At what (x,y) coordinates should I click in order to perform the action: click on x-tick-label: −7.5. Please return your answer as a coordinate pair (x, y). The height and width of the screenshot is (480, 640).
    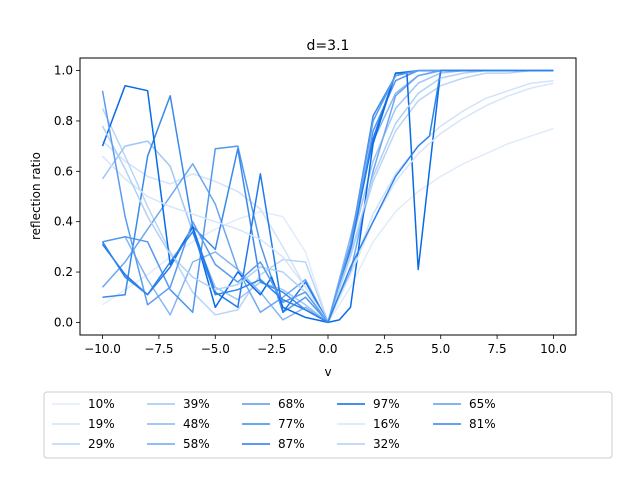
    Looking at the image, I should click on (158, 349).